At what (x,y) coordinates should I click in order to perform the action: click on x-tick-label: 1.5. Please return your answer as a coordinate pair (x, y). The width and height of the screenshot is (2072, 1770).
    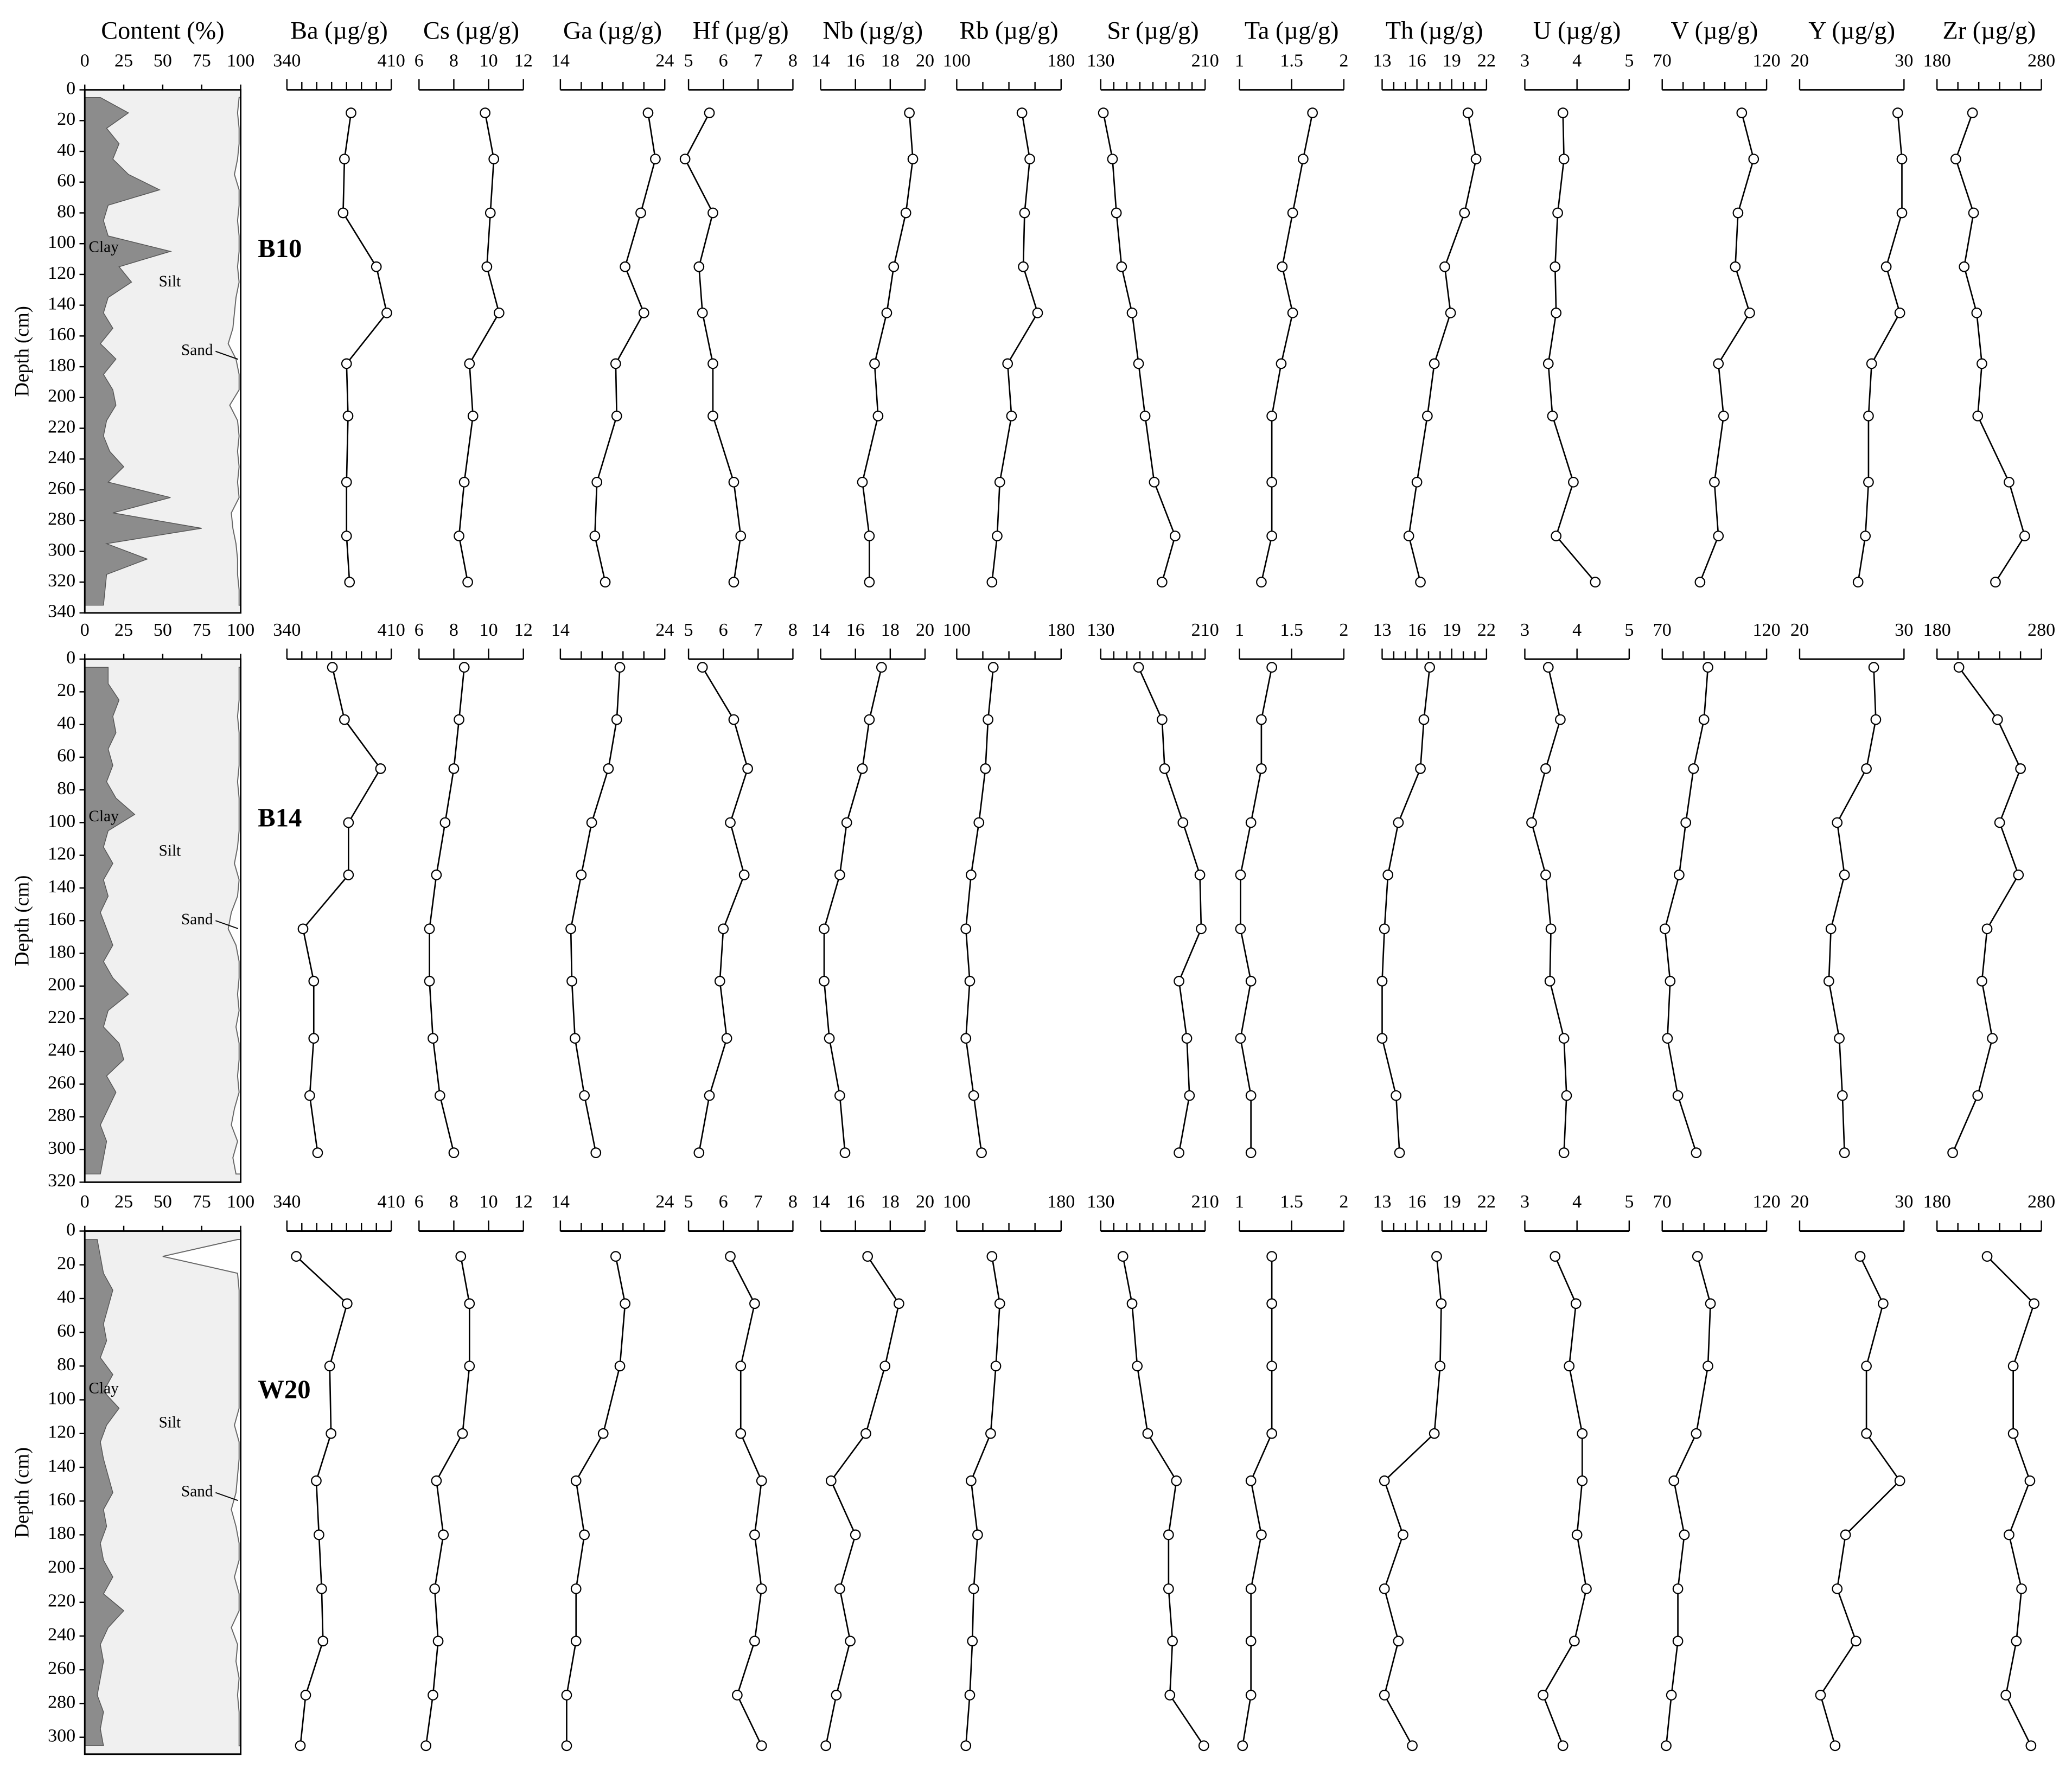
    Looking at the image, I should click on (1291, 1202).